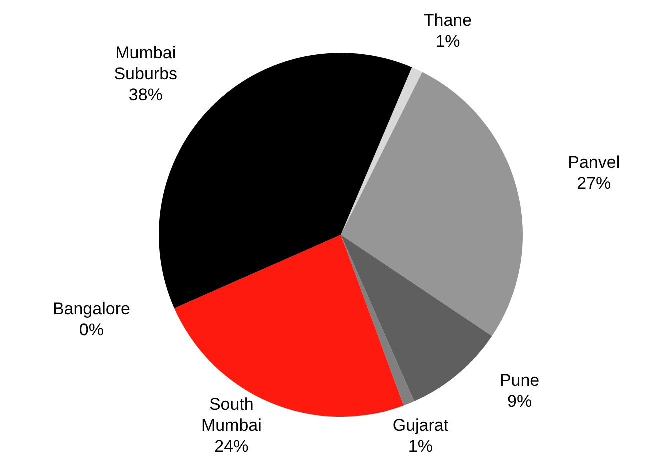 The image size is (663, 467). What do you see at coordinates (594, 184) in the screenshot?
I see `data-label: 27%` at bounding box center [594, 184].